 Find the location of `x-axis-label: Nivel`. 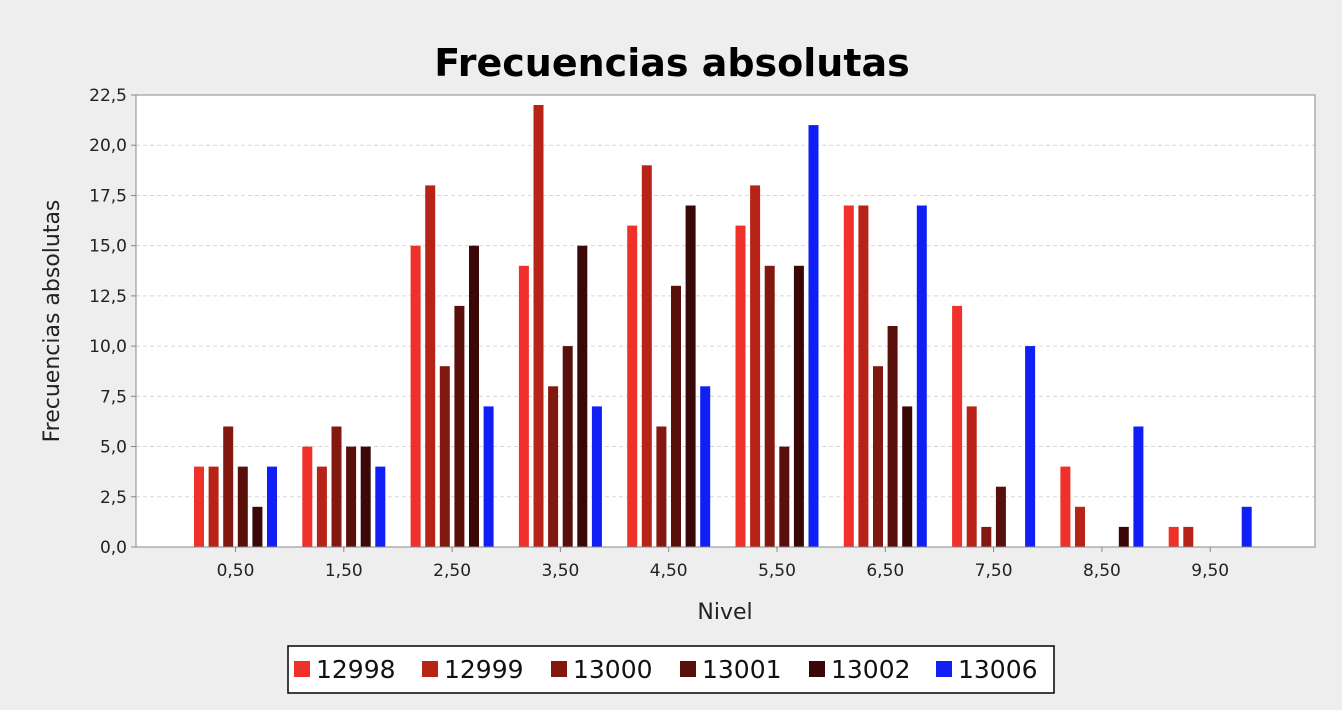

x-axis-label: Nivel is located at coordinates (724, 612).